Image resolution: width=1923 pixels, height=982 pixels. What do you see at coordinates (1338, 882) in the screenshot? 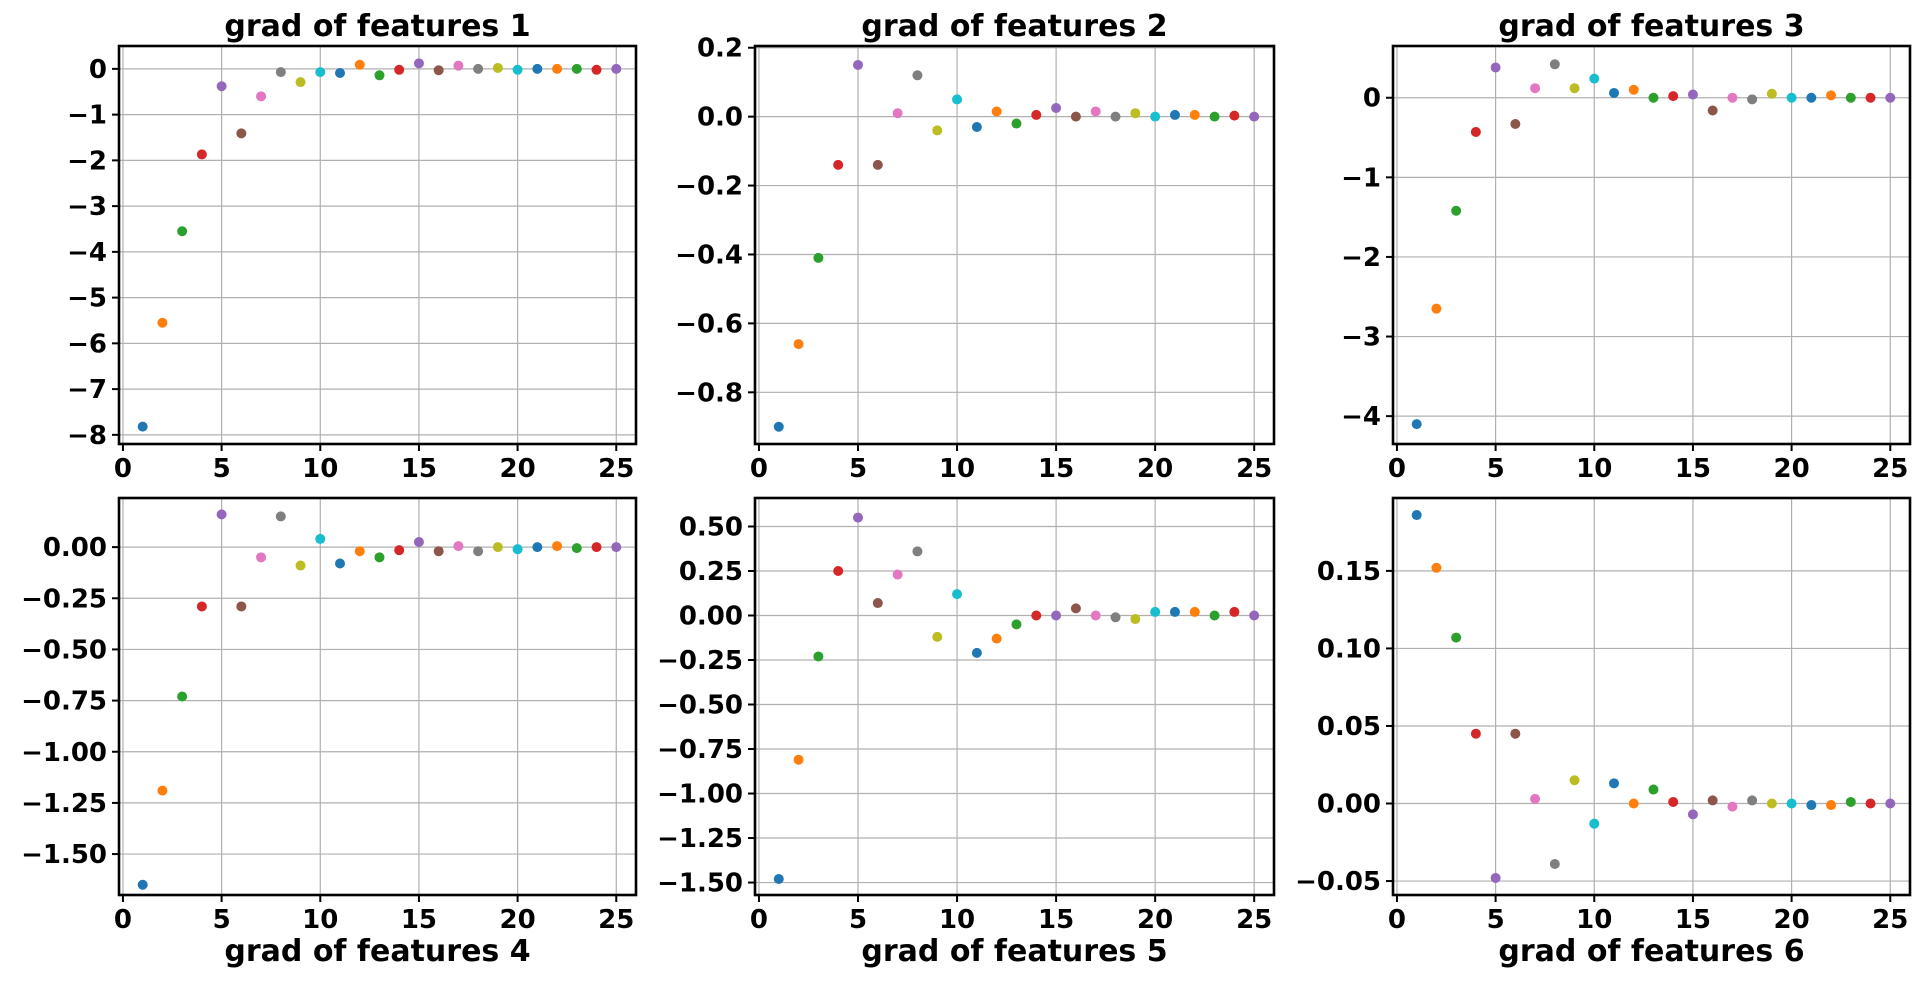
I see `y-tick-label: −0.05` at bounding box center [1338, 882].